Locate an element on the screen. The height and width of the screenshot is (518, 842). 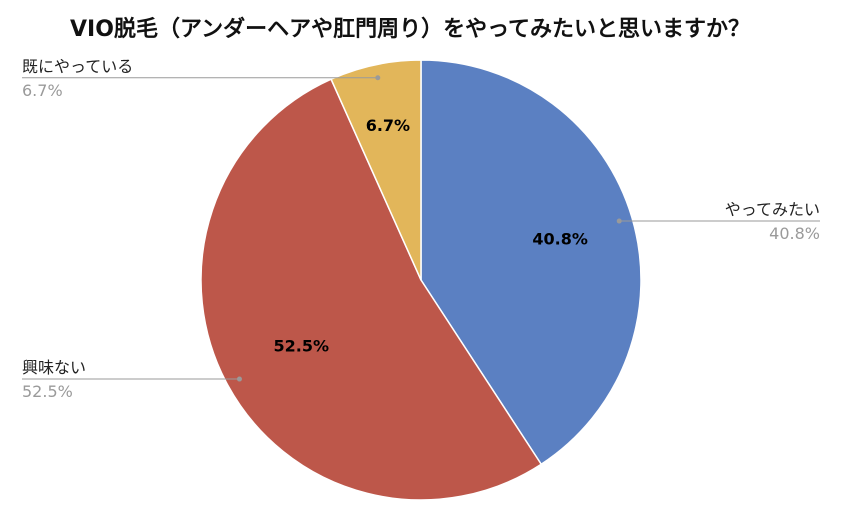
category-percent-2: 52.5% is located at coordinates (47, 391).